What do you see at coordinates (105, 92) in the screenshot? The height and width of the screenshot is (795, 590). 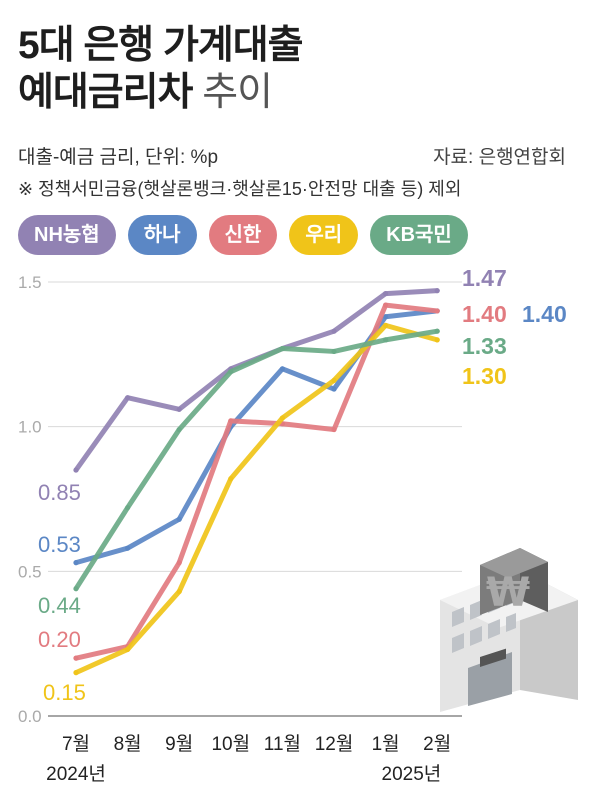 I see `title-bold-part: 예대금리차` at bounding box center [105, 92].